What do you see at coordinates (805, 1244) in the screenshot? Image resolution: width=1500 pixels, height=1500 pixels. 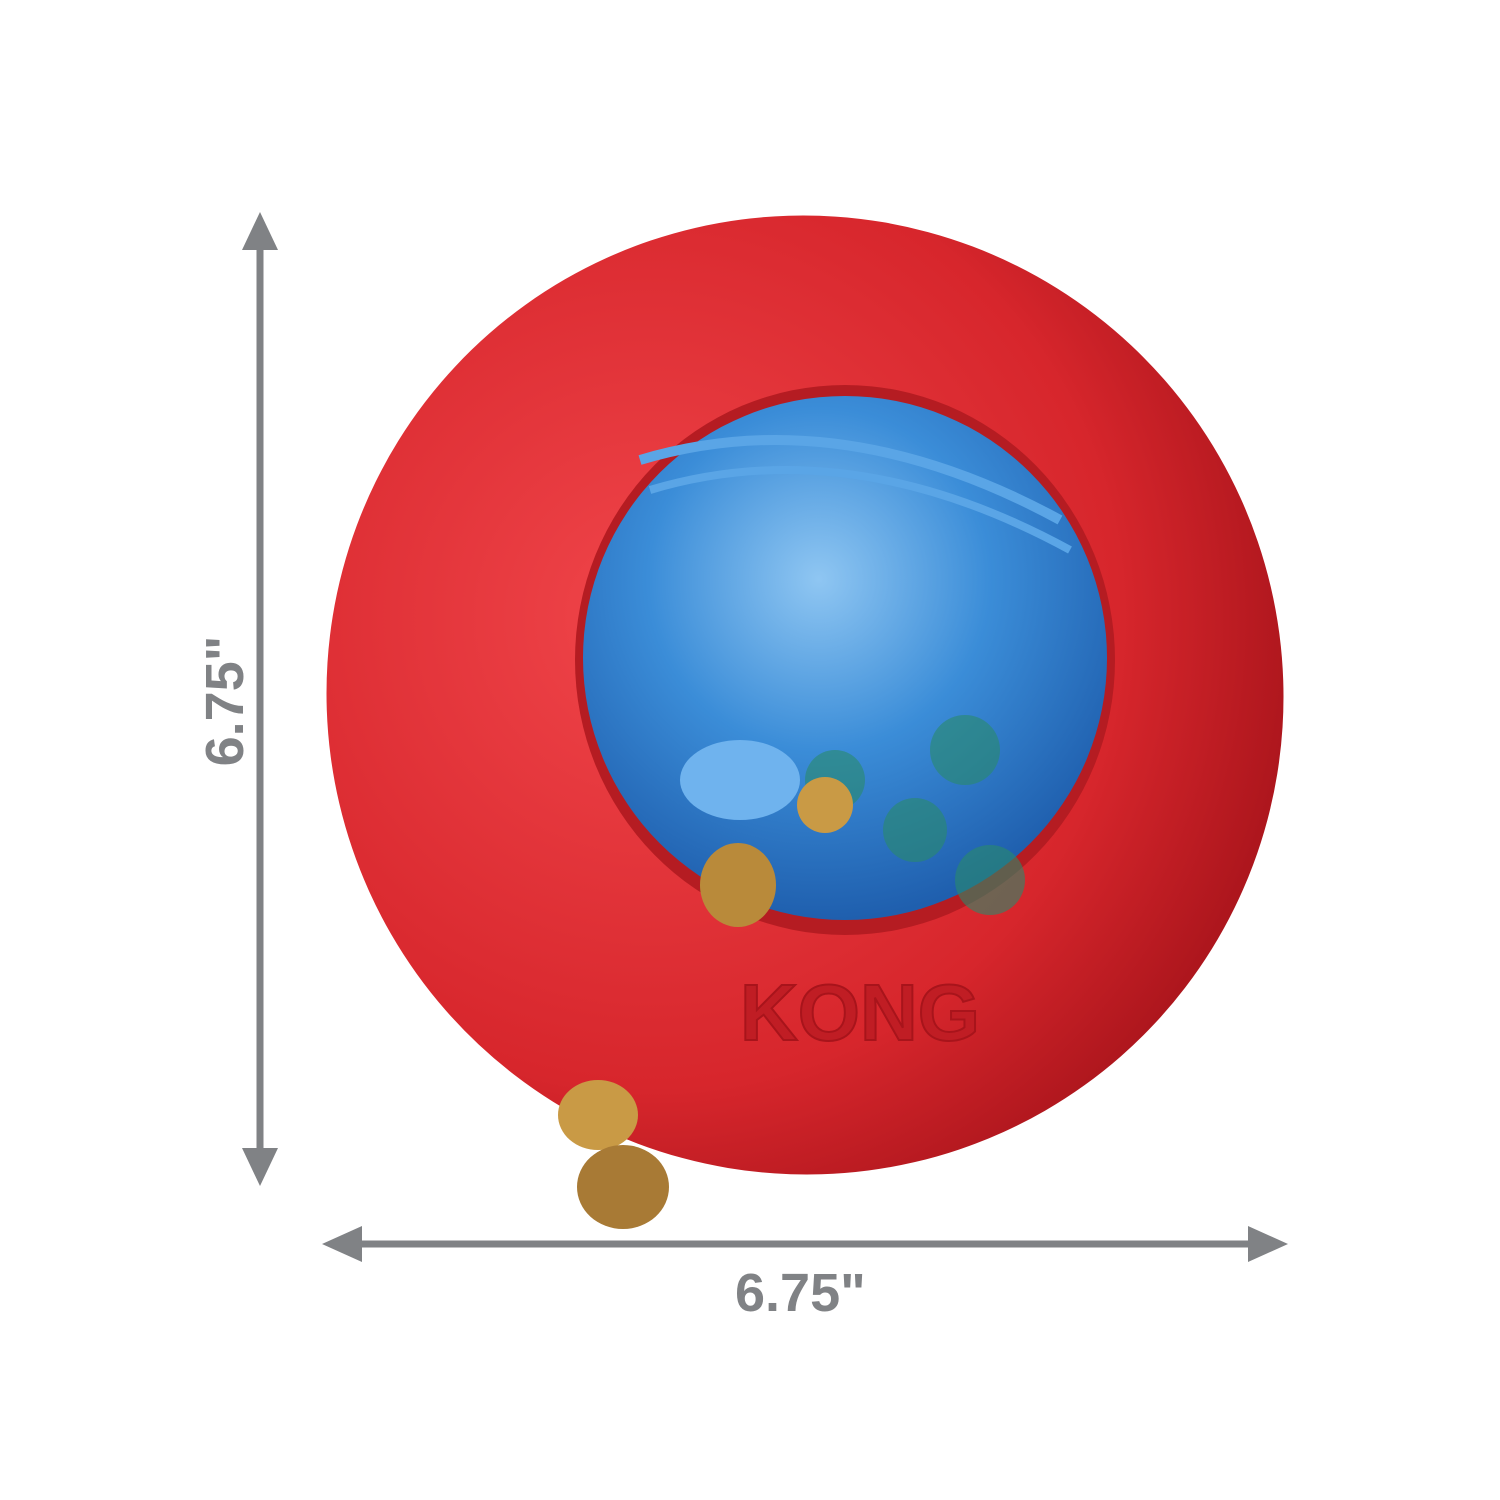 I see `width-arrow` at bounding box center [805, 1244].